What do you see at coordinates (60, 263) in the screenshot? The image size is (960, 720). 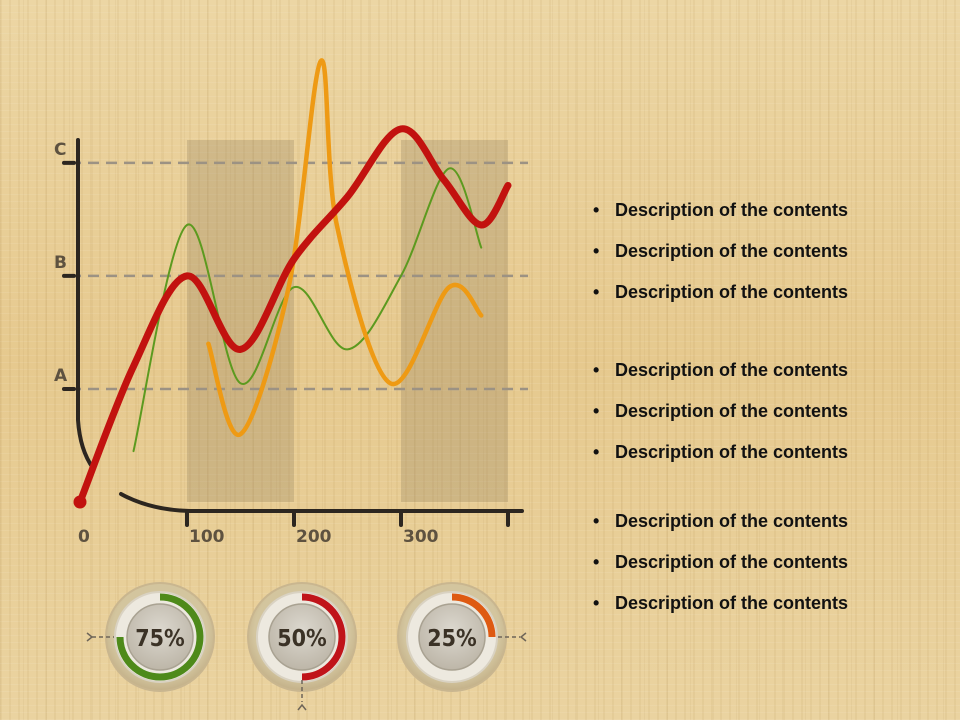 I see `y-tick-label: B` at bounding box center [60, 263].